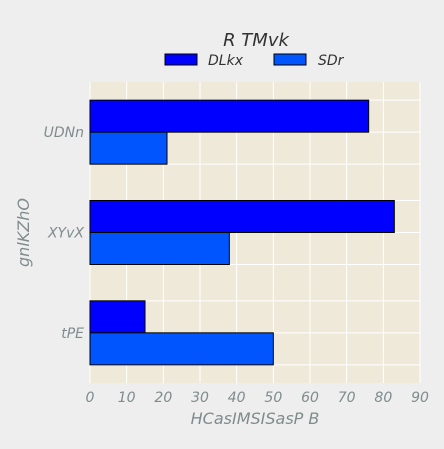  What do you see at coordinates (128, 148) in the screenshot?
I see `bar-sdr-udnn` at bounding box center [128, 148].